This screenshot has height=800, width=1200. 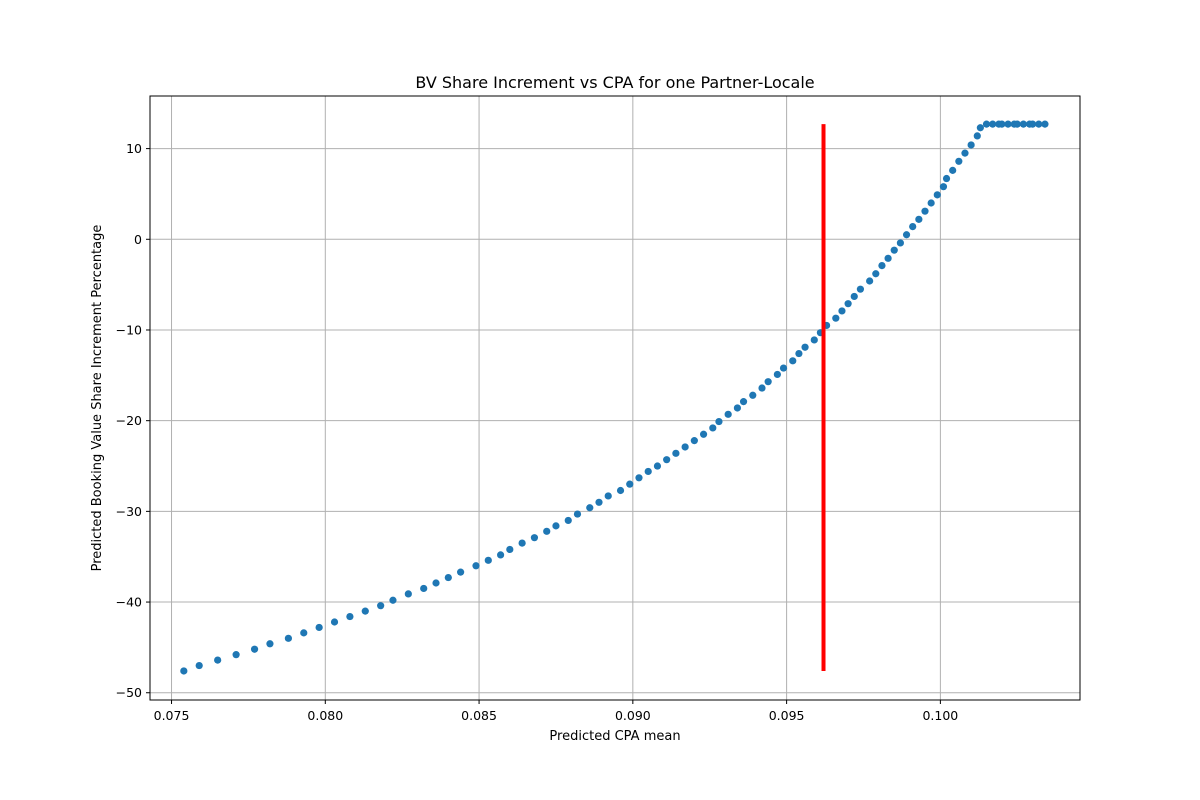 I want to click on x-tick-label: 0.085, so click(x=479, y=715).